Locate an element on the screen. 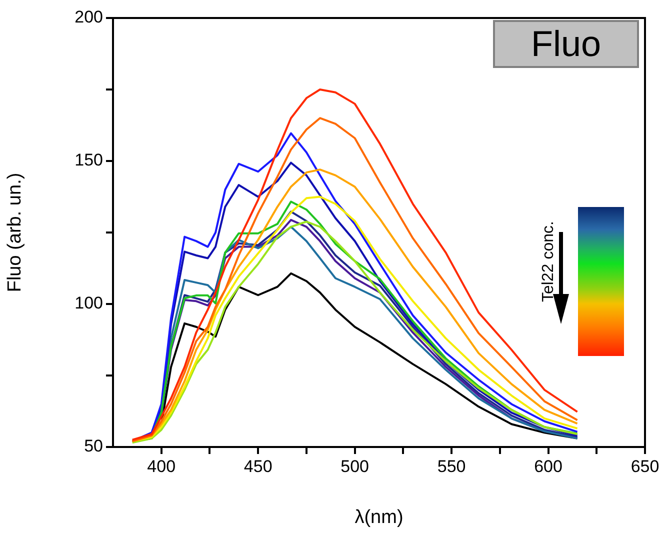  x-axis-title: λ(nm) is located at coordinates (379, 517).